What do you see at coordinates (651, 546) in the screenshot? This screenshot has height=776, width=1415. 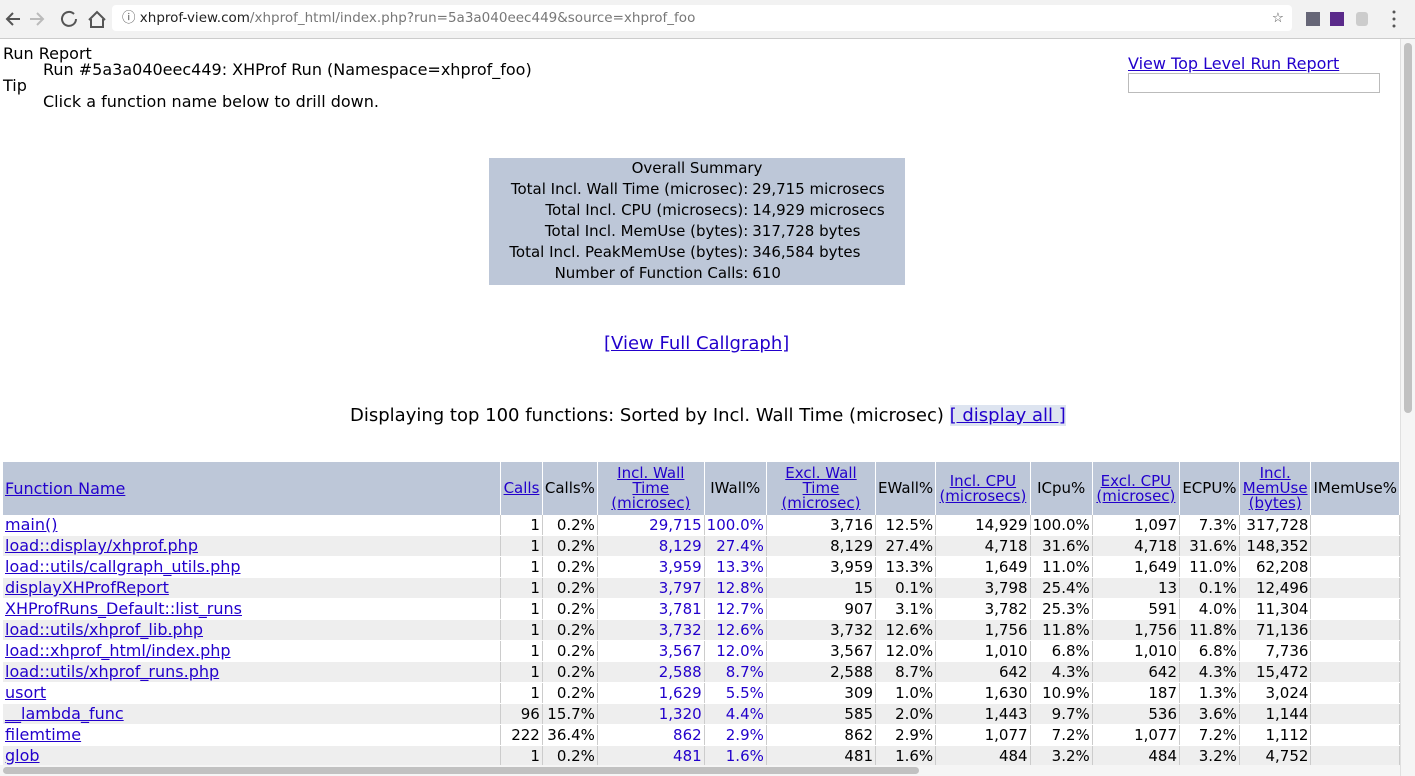 I see `metric-cell: 8,129` at bounding box center [651, 546].